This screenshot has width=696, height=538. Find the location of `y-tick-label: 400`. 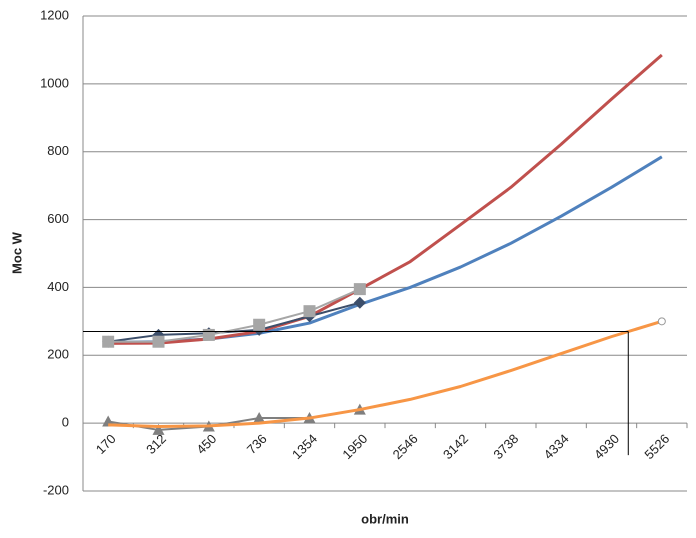

y-tick-label: 400 is located at coordinates (58, 286).